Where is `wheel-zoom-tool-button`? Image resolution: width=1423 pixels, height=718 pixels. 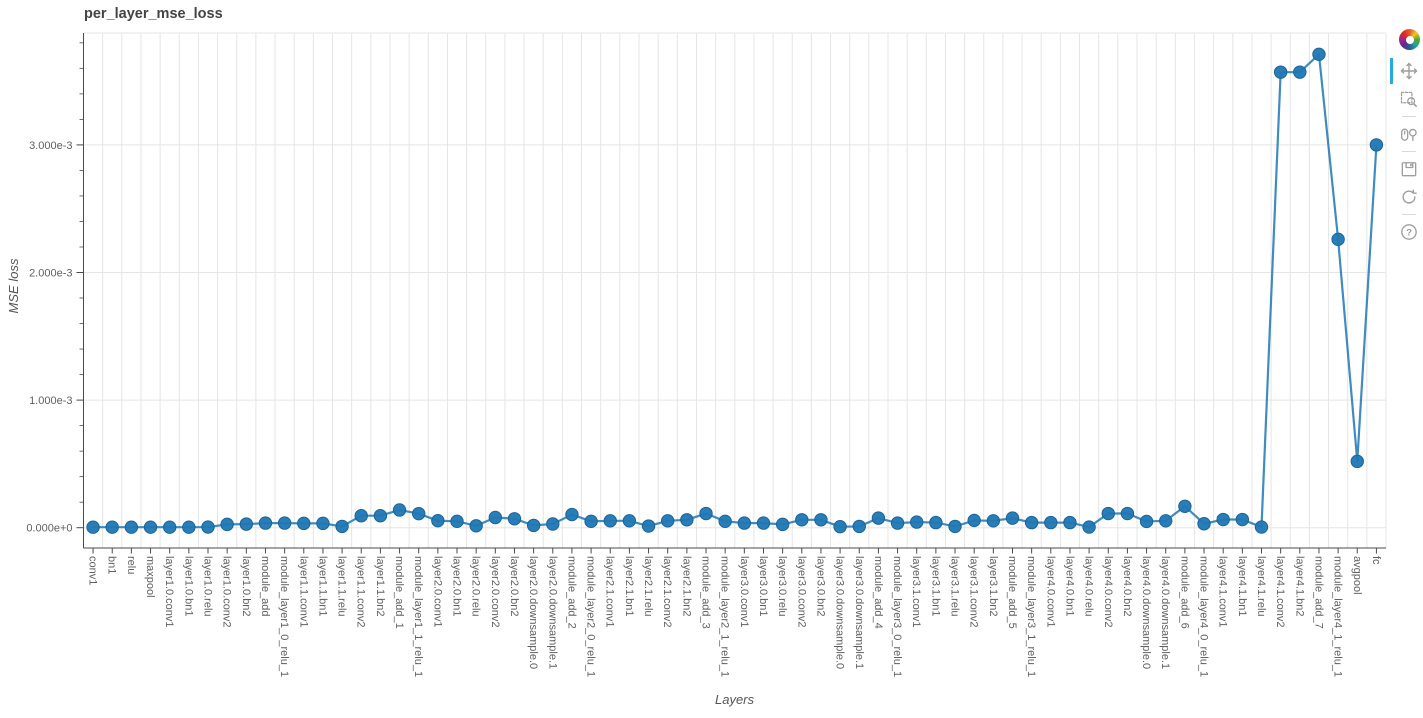
wheel-zoom-tool-button is located at coordinates (1409, 134).